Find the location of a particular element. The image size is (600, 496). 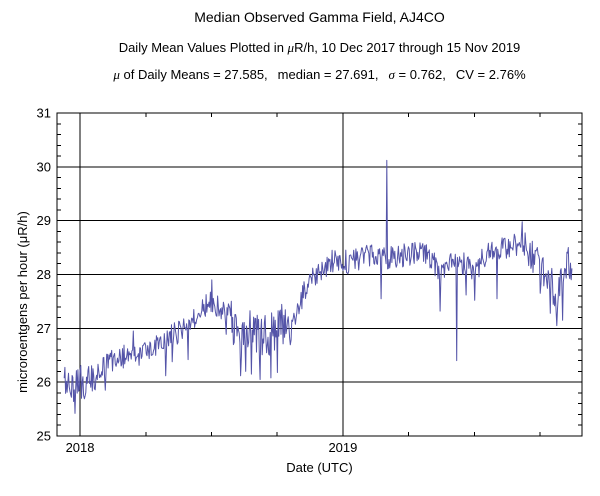

x-year-tick-label: 2019 is located at coordinates (342, 447).